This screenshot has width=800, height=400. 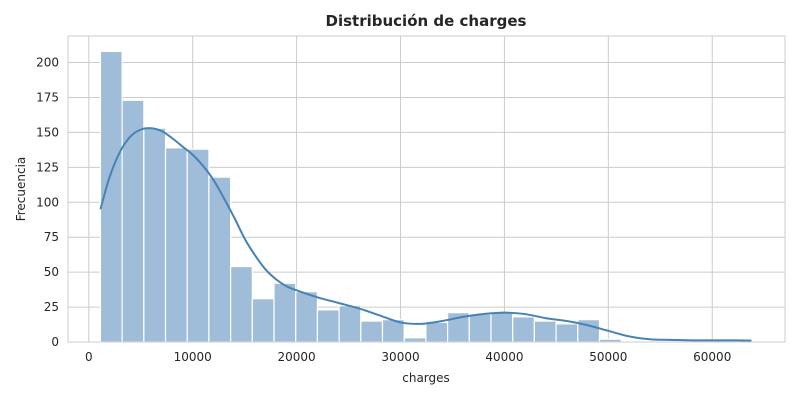 What do you see at coordinates (426, 21) in the screenshot?
I see `chart-title: Distribución de charges` at bounding box center [426, 21].